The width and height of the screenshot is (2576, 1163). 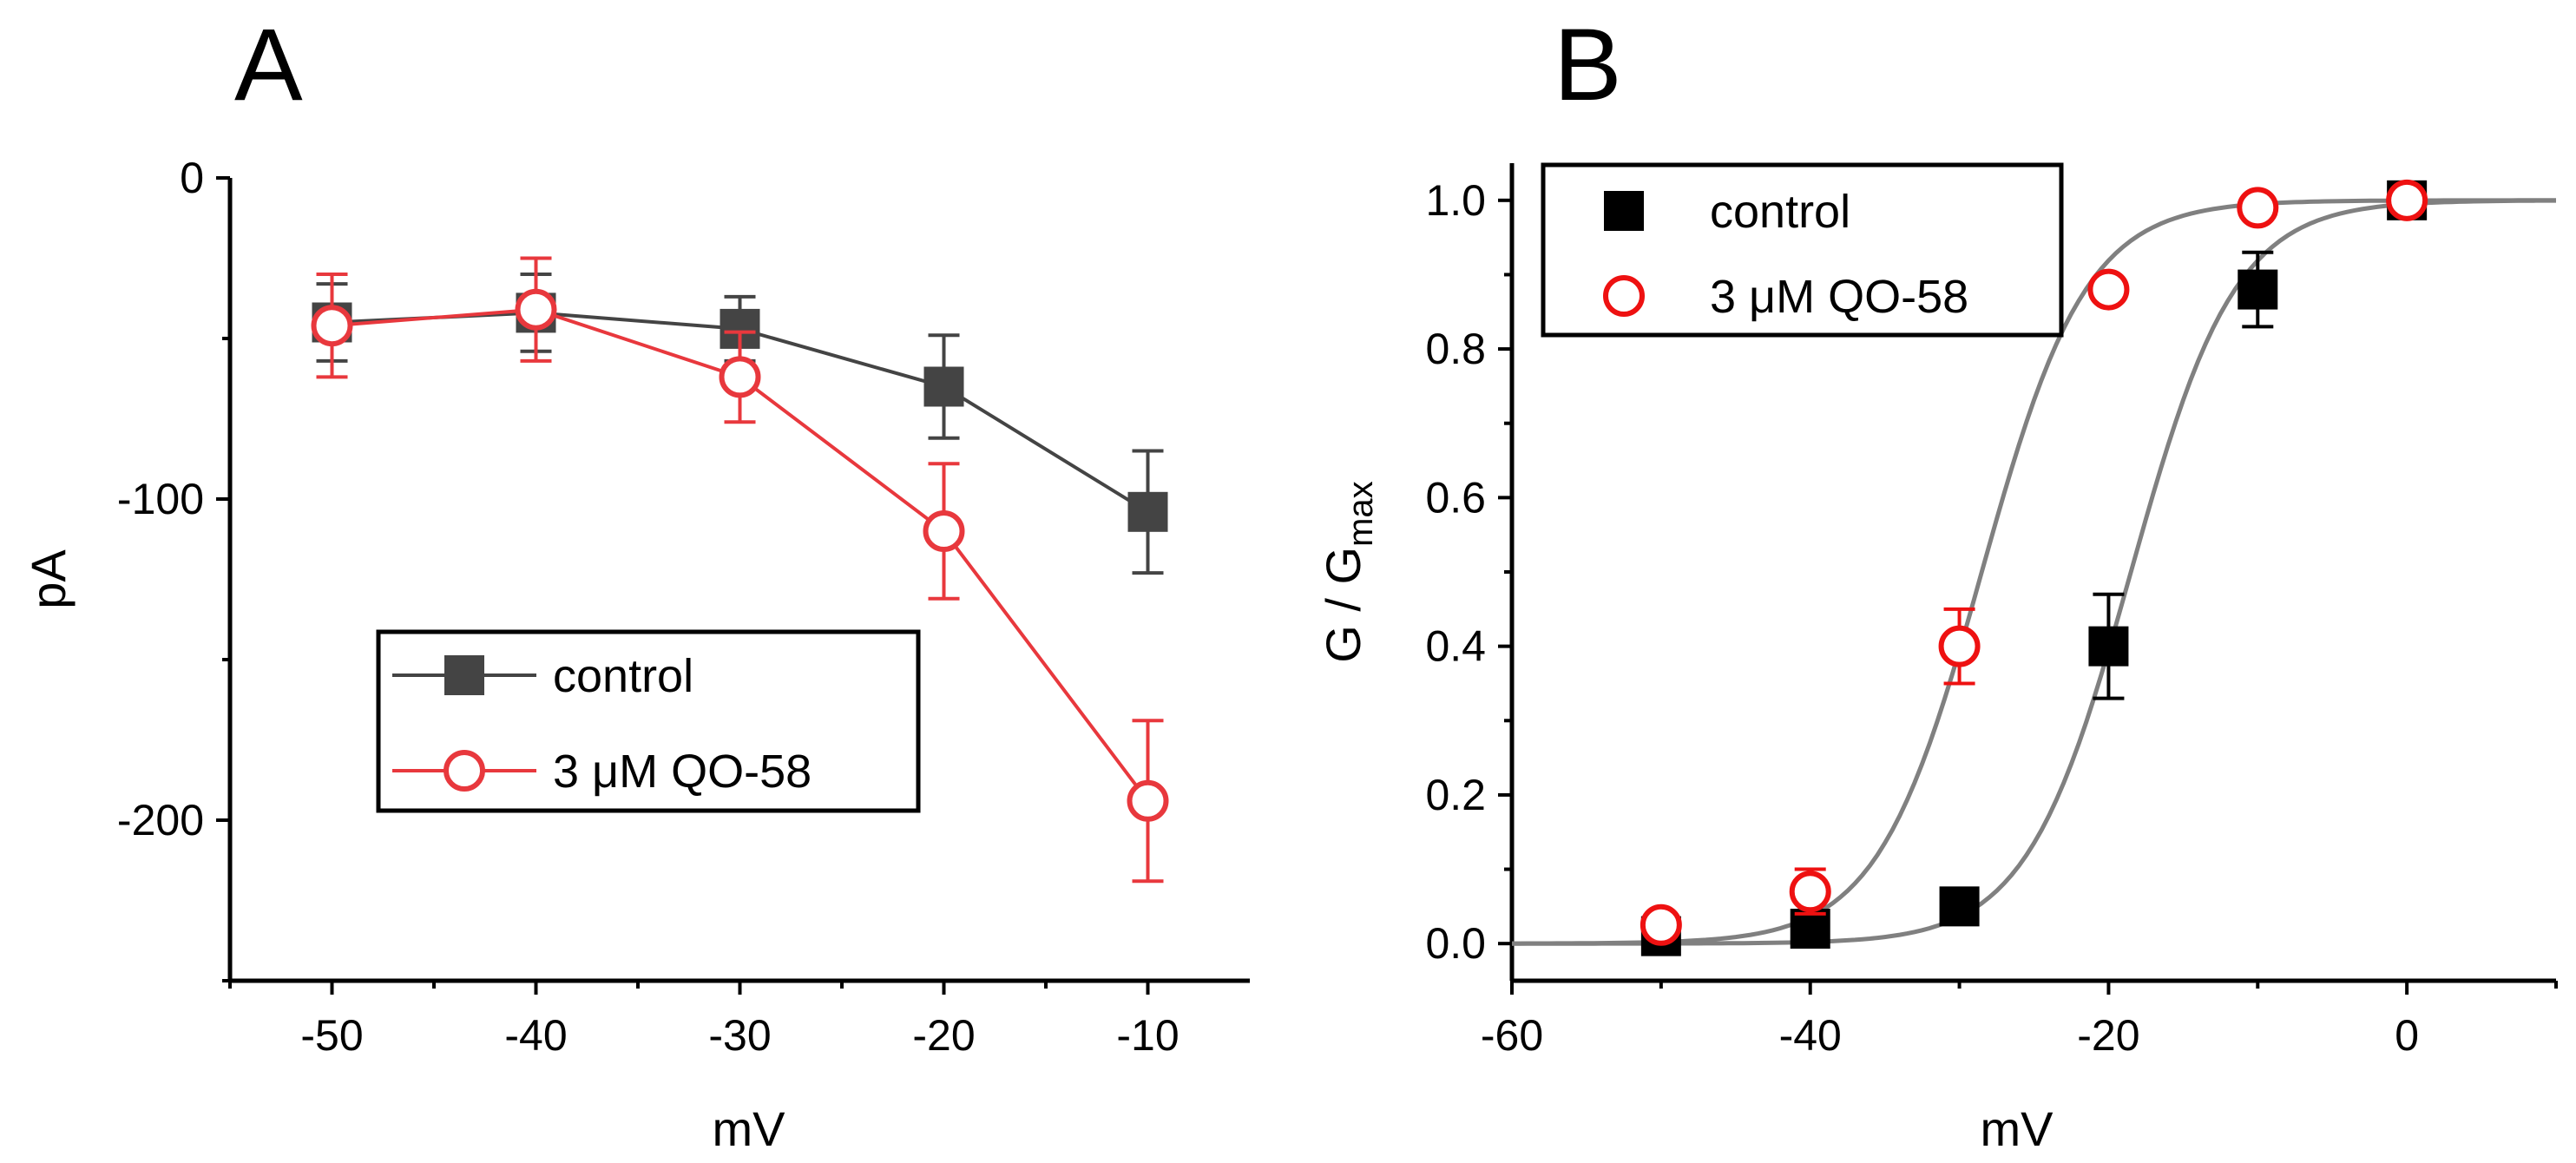 What do you see at coordinates (739, 1036) in the screenshot?
I see `x-tick-label: -30` at bounding box center [739, 1036].